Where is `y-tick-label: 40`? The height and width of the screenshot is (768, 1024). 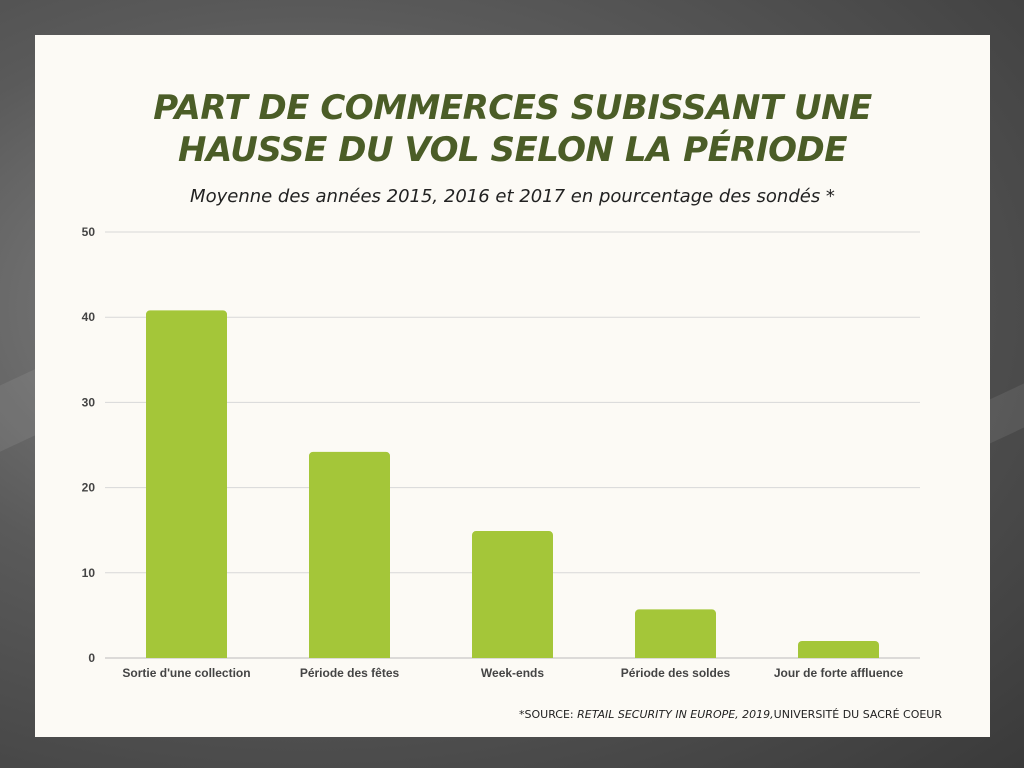 y-tick-label: 40 is located at coordinates (89, 317).